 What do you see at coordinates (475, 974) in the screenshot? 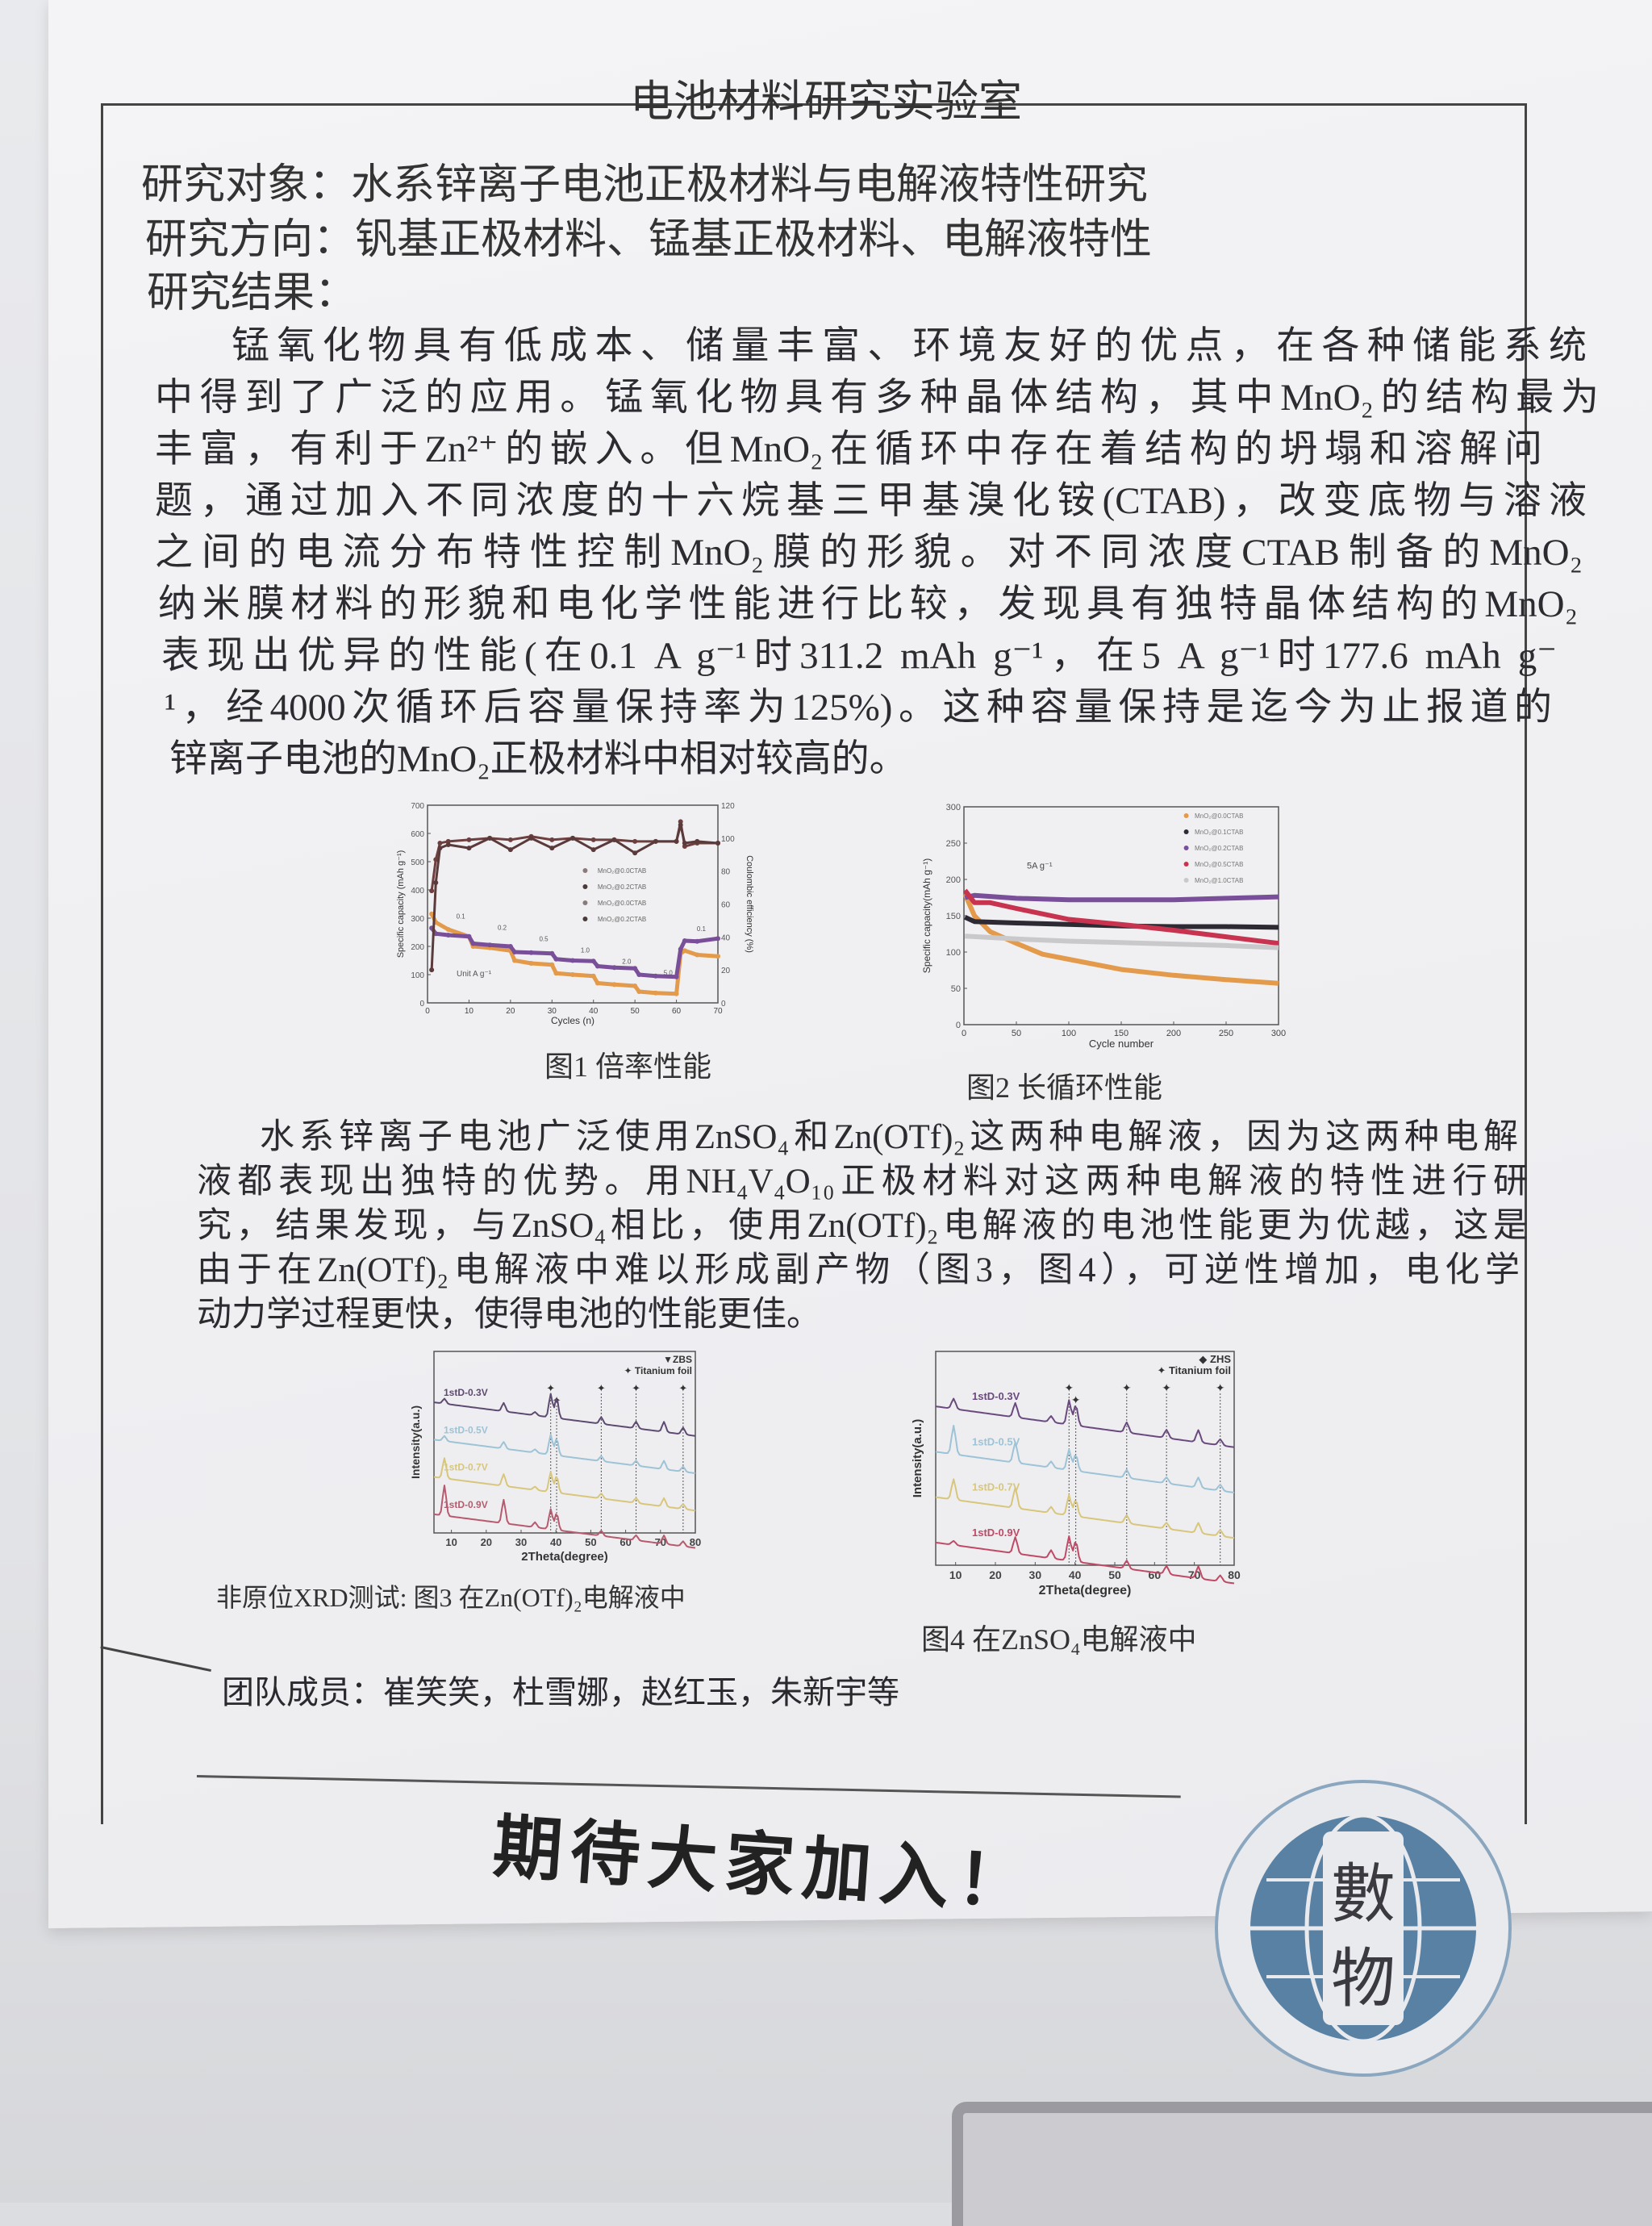
I see `unit-annotation: Unit A g⁻¹` at bounding box center [475, 974].